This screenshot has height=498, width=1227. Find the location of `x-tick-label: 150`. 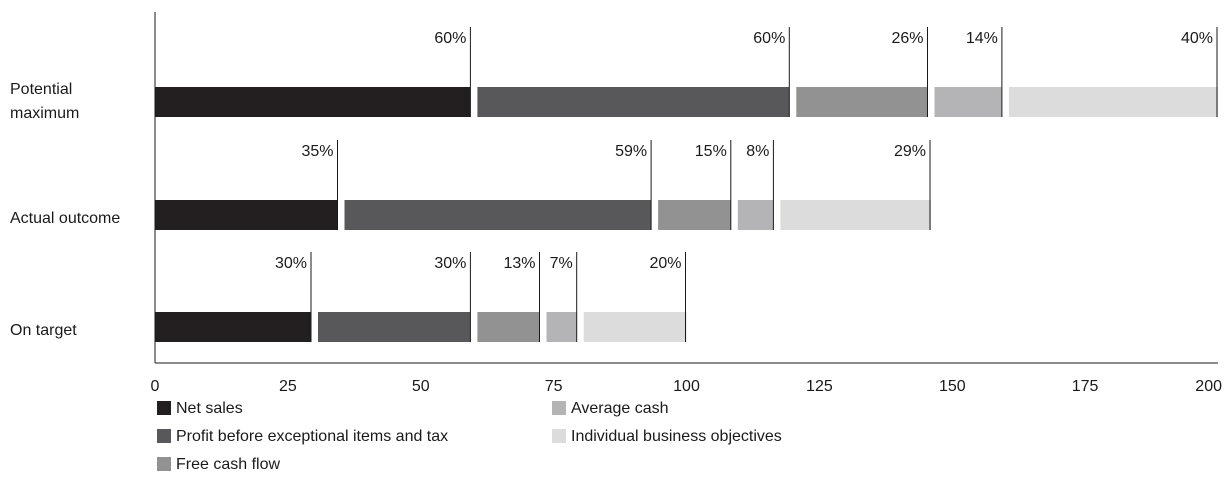

x-tick-label: 150 is located at coordinates (952, 386).